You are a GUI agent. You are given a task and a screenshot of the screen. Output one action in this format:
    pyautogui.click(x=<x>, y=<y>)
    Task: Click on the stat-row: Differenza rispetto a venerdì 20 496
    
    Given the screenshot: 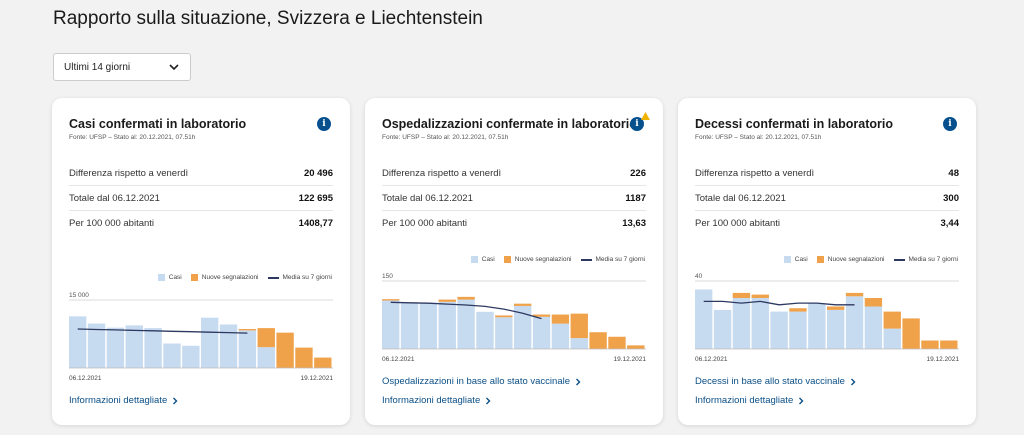 What is the action you would take?
    pyautogui.click(x=201, y=173)
    